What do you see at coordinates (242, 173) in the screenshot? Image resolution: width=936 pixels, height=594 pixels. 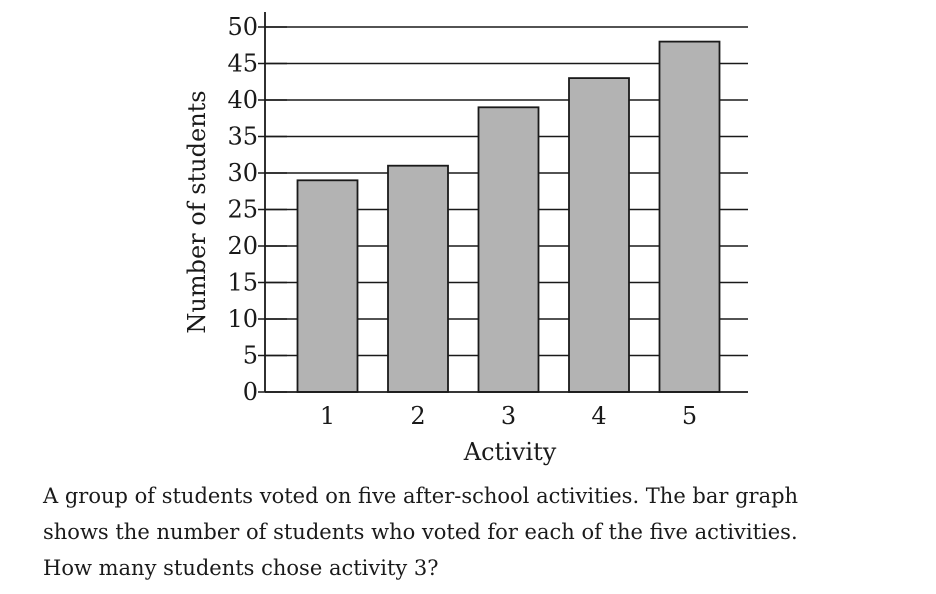 I see `y-tick-label: 30` at bounding box center [242, 173].